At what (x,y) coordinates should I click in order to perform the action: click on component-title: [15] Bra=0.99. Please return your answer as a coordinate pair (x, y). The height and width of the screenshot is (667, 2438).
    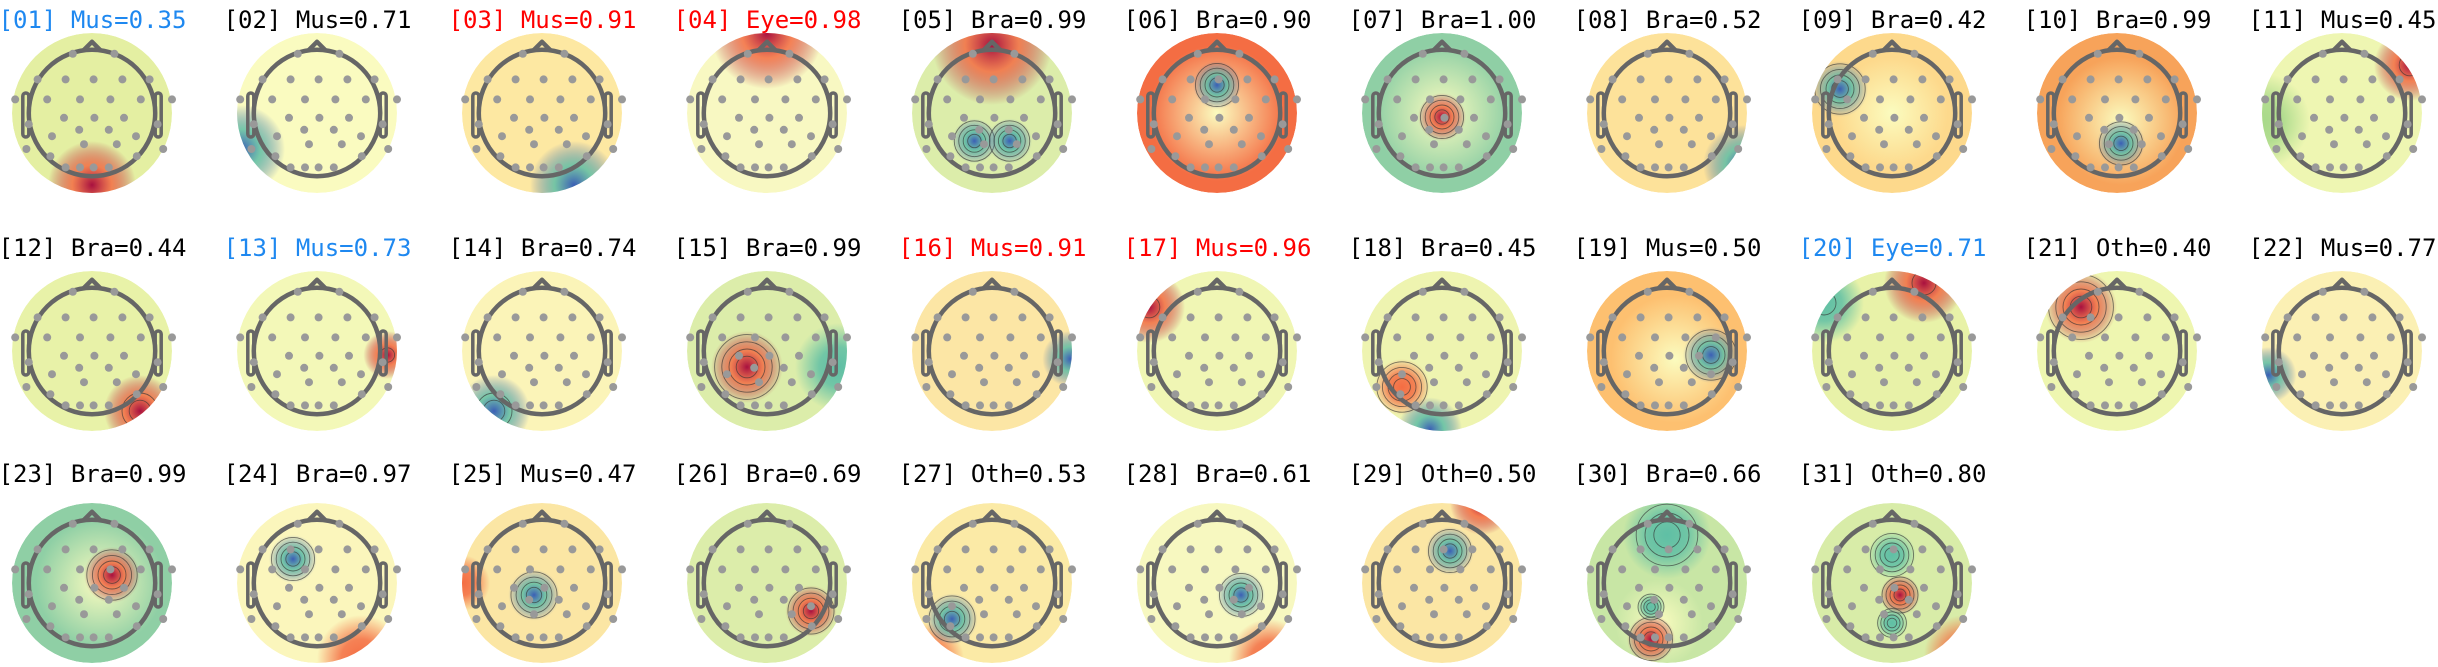
    Looking at the image, I should click on (767, 248).